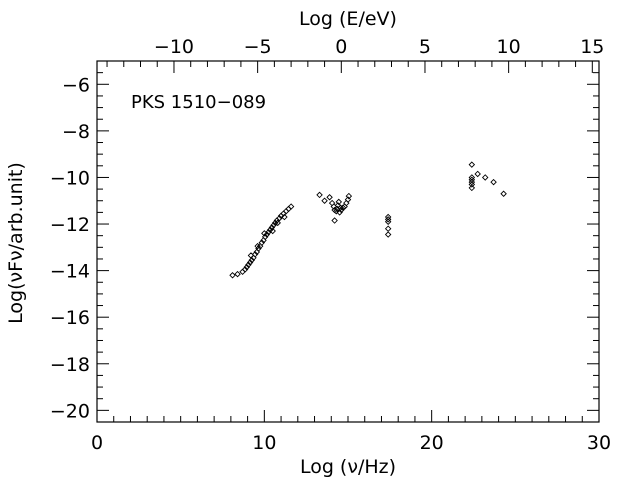 The width and height of the screenshot is (630, 480). Describe the element at coordinates (348, 19) in the screenshot. I see `x2-axis-title: Log (E/eV)` at that location.